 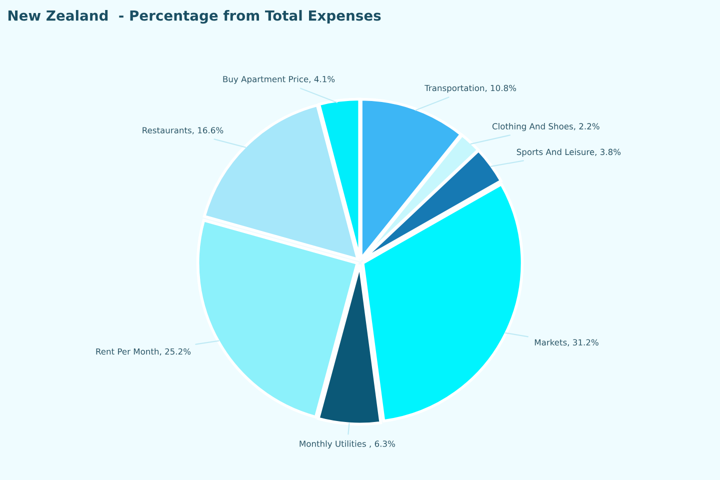 What do you see at coordinates (568, 152) in the screenshot?
I see `slice-label: Sports And Leisure, 3.8%` at bounding box center [568, 152].